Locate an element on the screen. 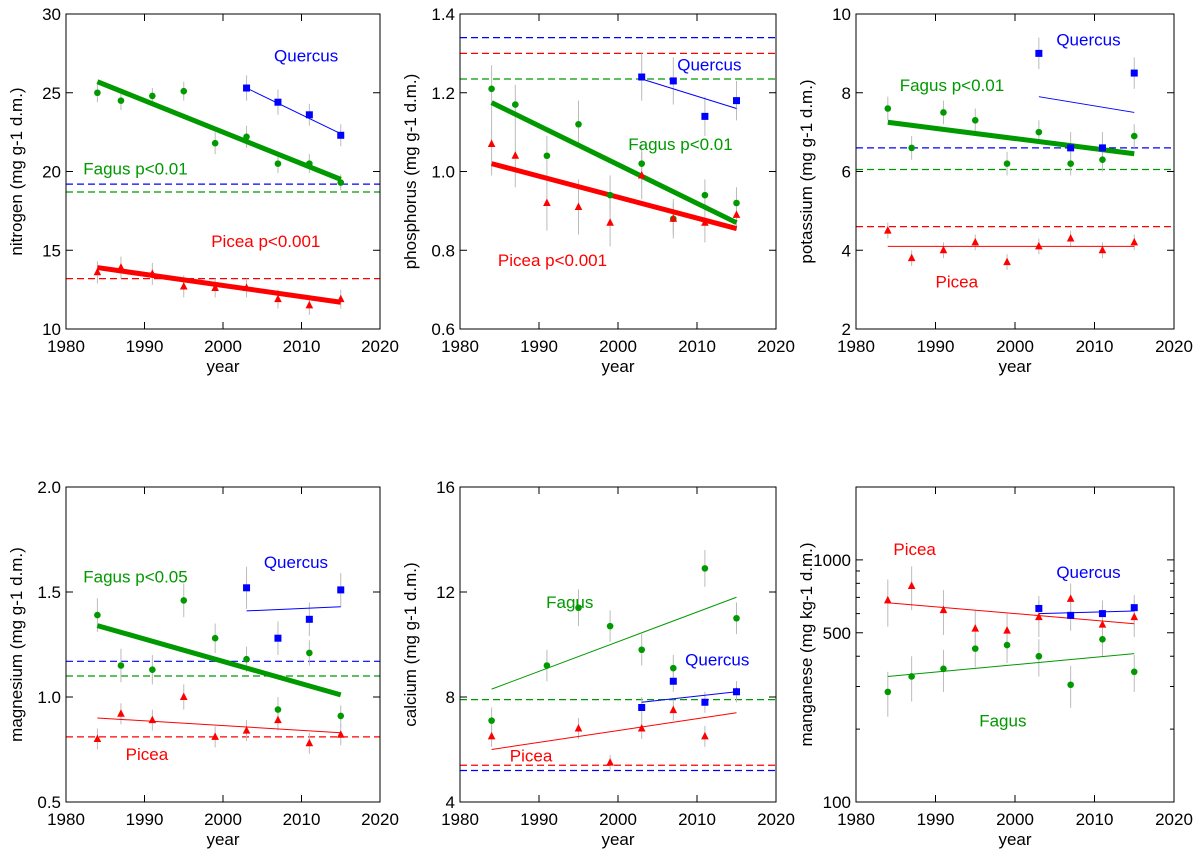 Image resolution: width=1200 pixels, height=858 pixels. y-tick-label: 100 is located at coordinates (837, 802).